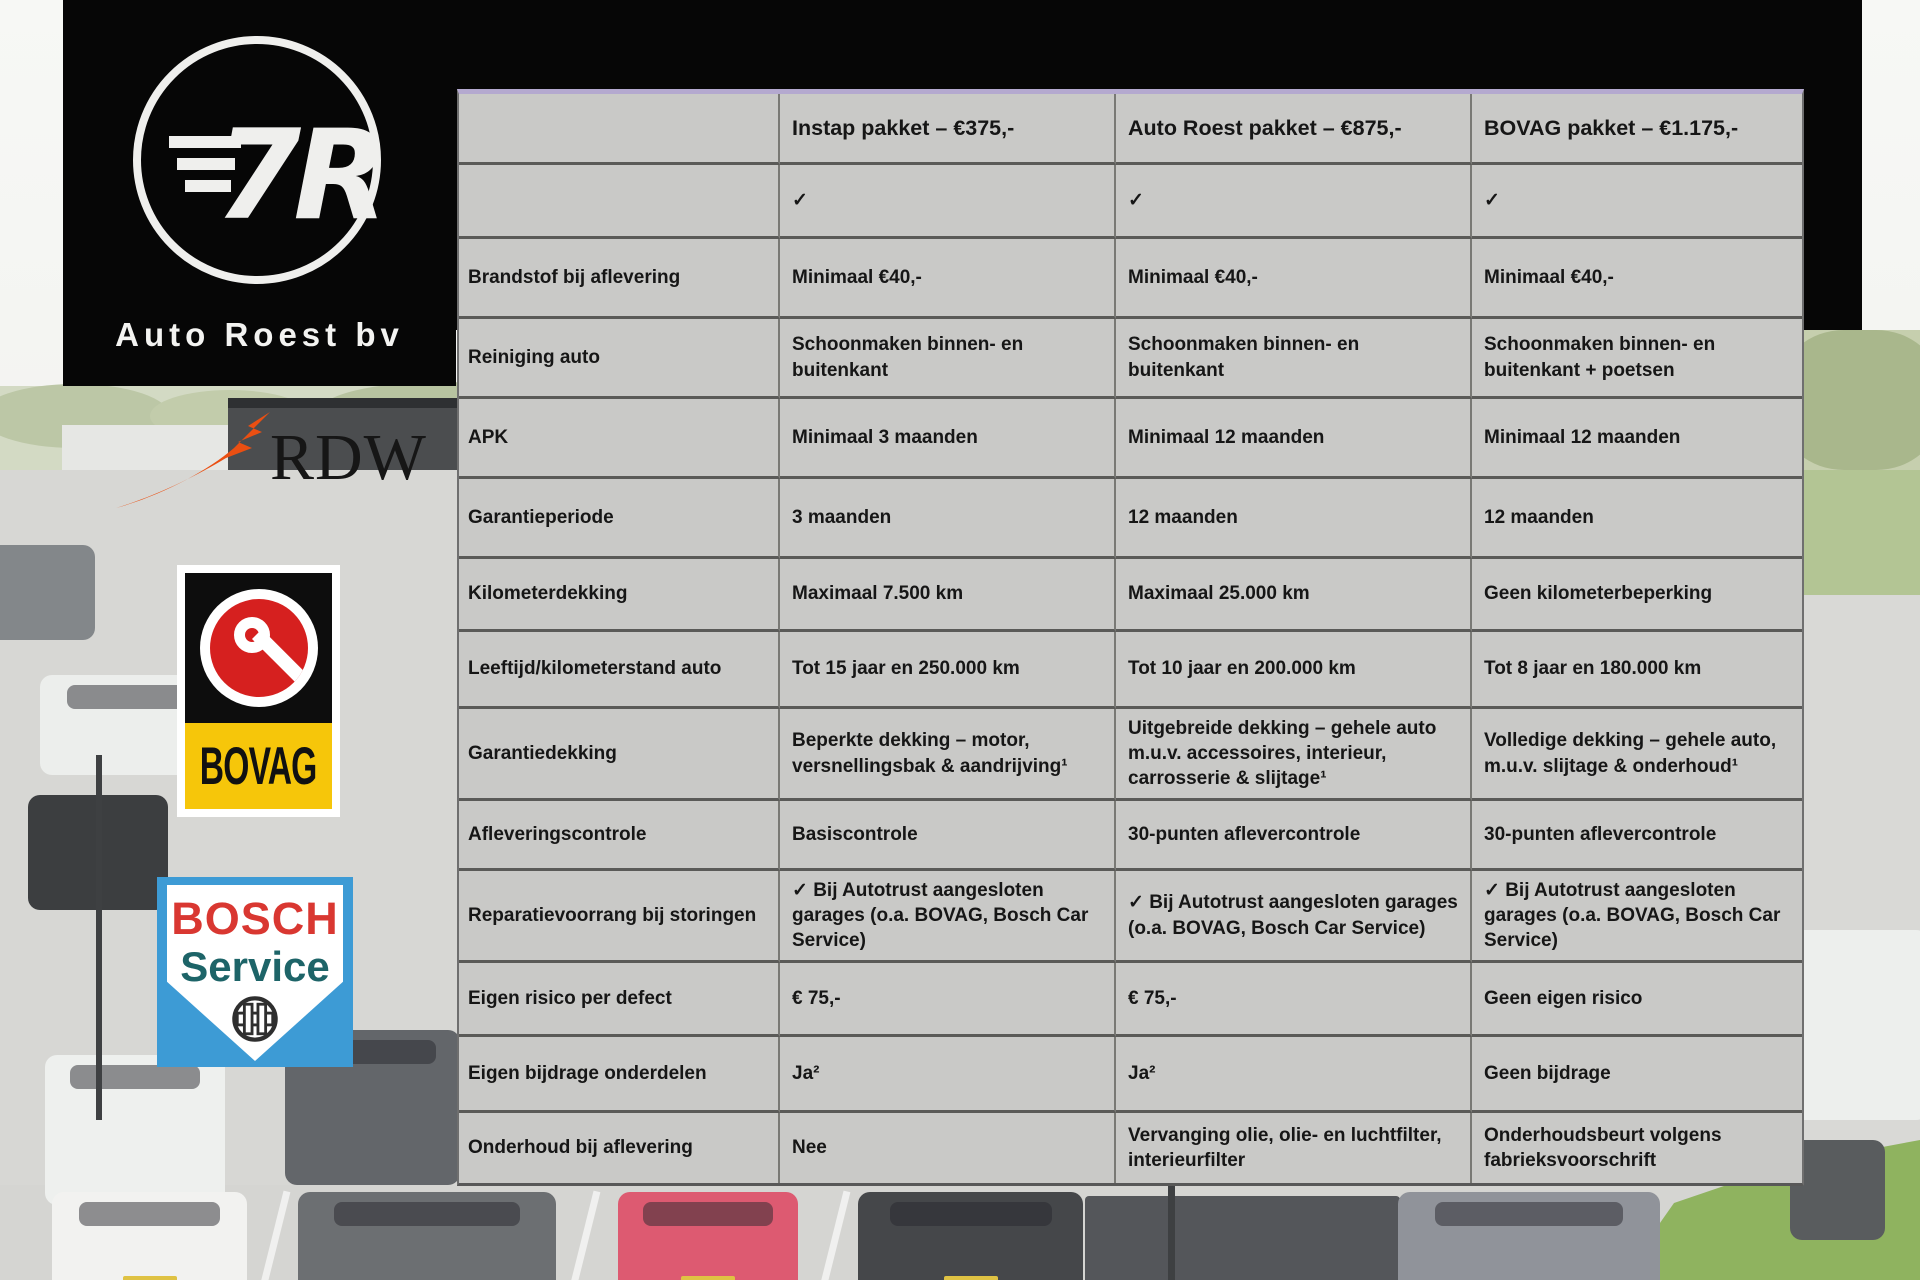 The width and height of the screenshot is (1920, 1280). I want to click on van-shape, so click(1529, 1236).